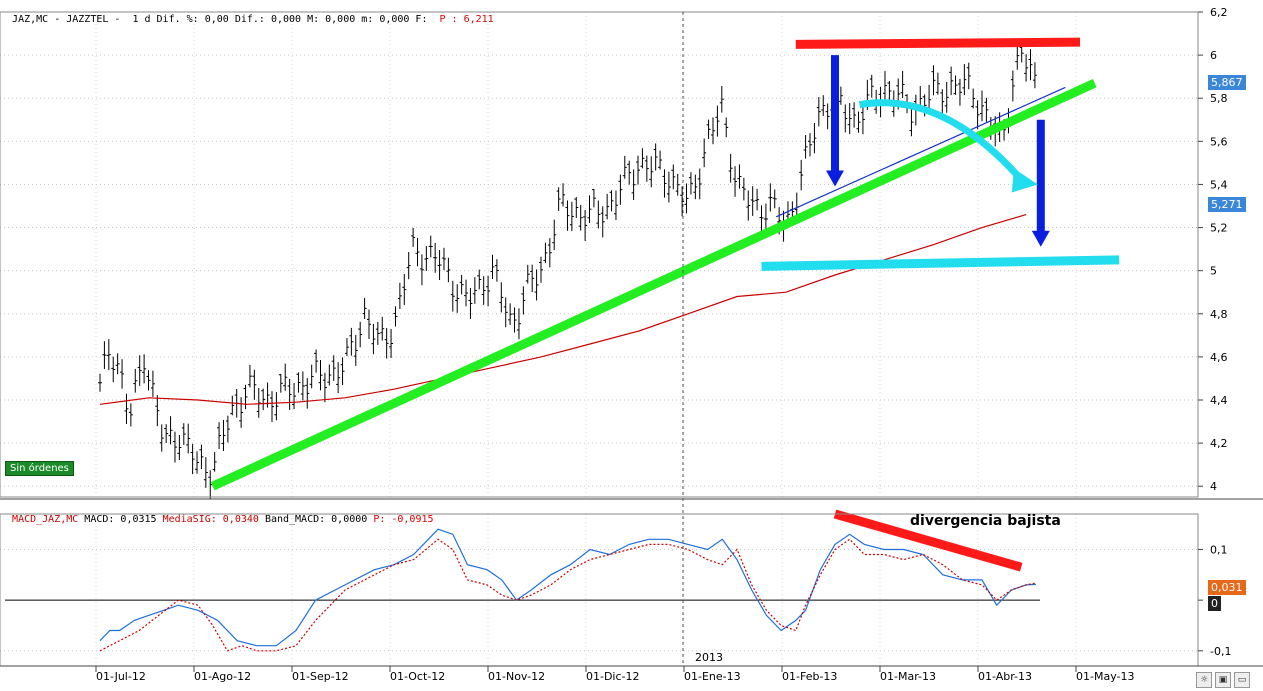 This screenshot has height=691, width=1263. I want to click on month-label: 01-Abr-13, so click(1005, 676).